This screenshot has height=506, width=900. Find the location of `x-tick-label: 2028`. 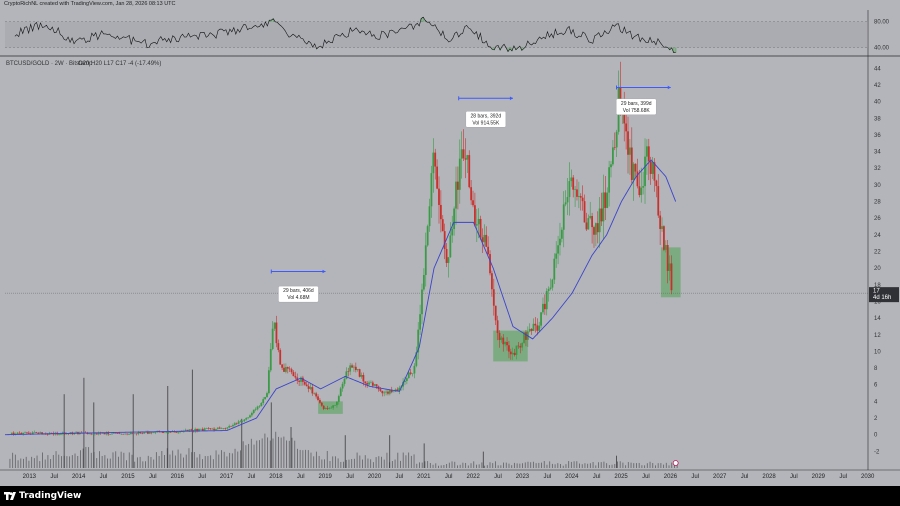

x-tick-label: 2028 is located at coordinates (769, 477).